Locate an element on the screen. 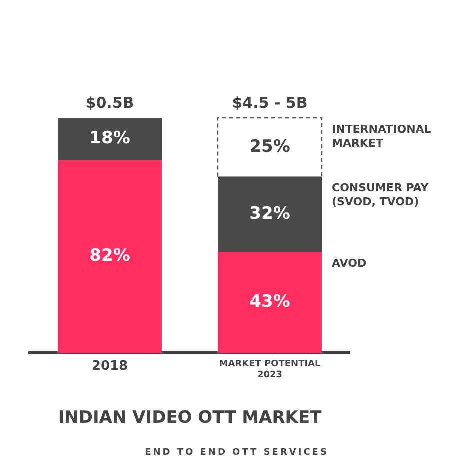 This screenshot has height=474, width=474. series-label: CONSUMER PAY (SVOD, TVOD) is located at coordinates (381, 195).